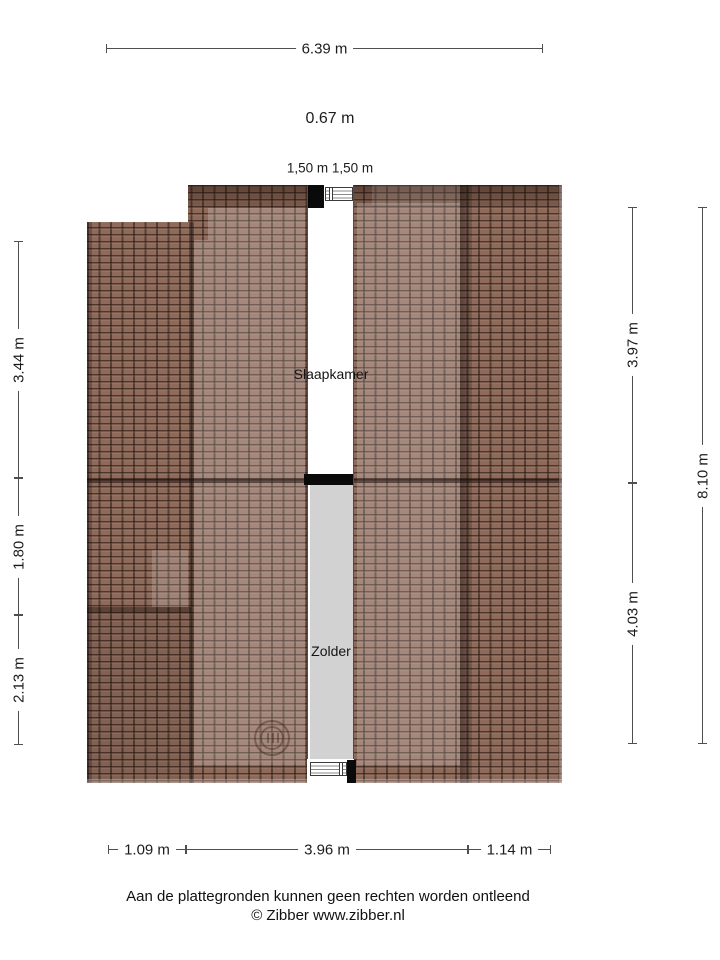 The height and width of the screenshot is (960, 720). What do you see at coordinates (307, 168) in the screenshot?
I see `dim-label-dormer-half-left: 1,50 m` at bounding box center [307, 168].